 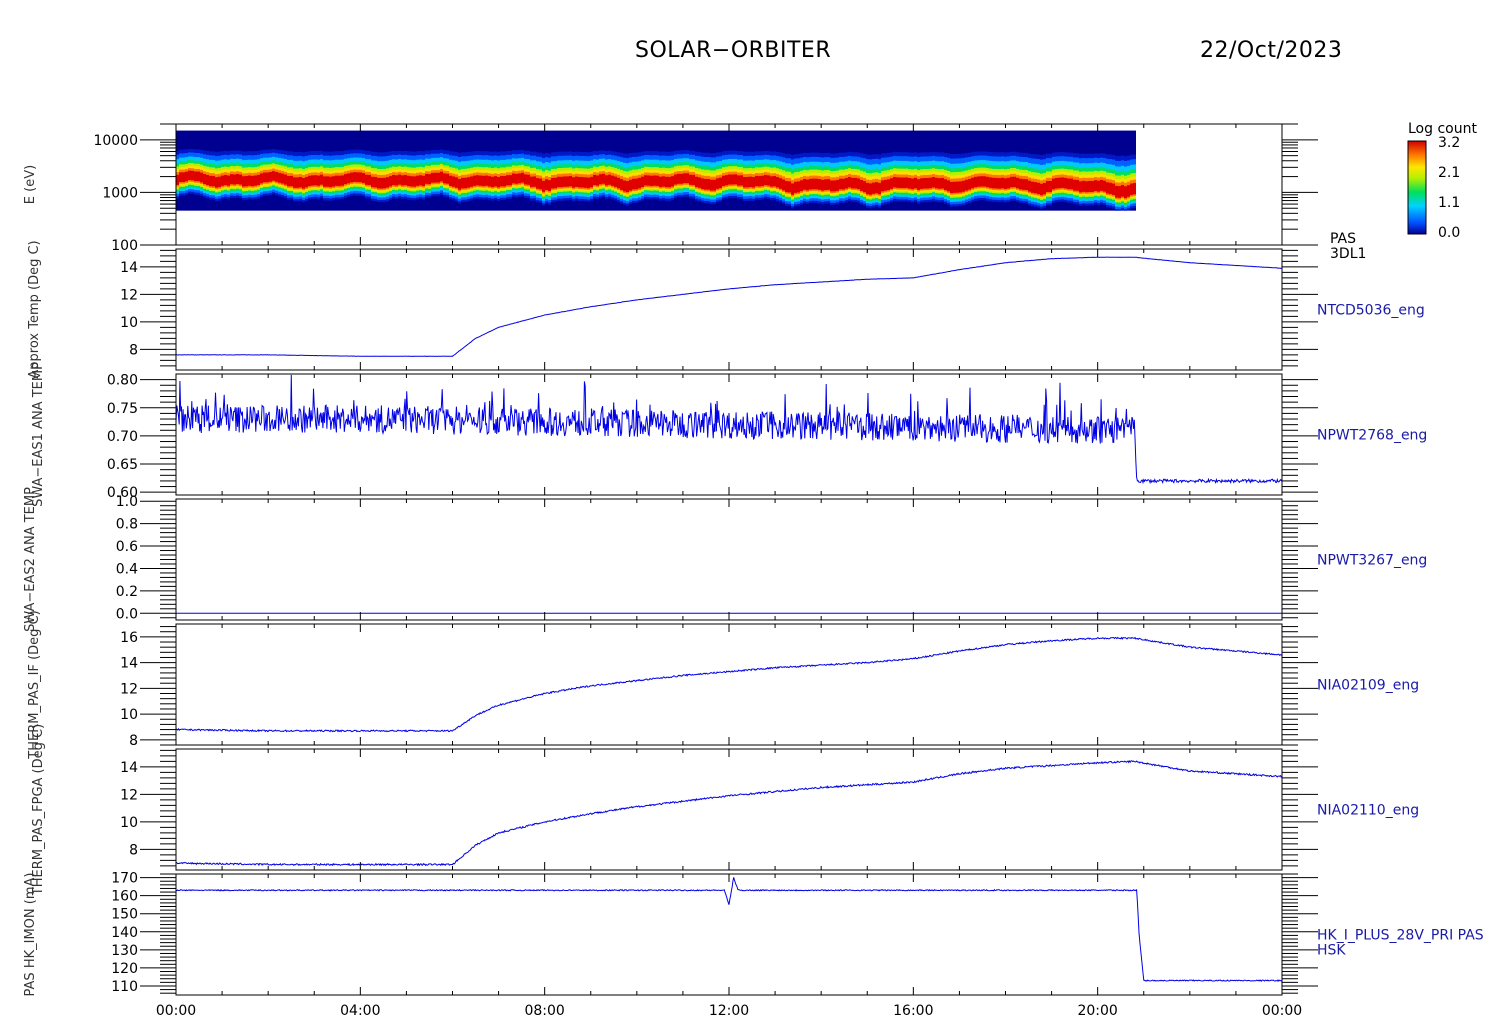 What do you see at coordinates (129, 295) in the screenshot?
I see `y-tick-label: 12` at bounding box center [129, 295].